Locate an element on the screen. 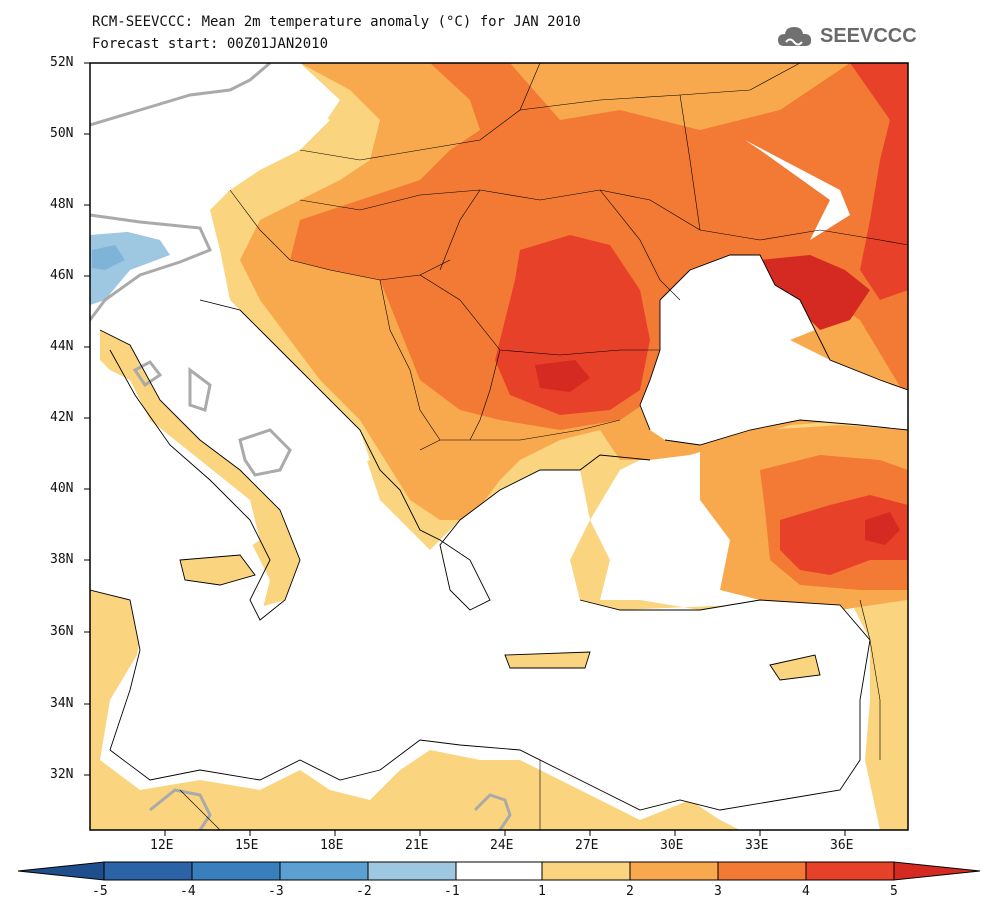  lat-label-52n: 52N is located at coordinates (62, 62).